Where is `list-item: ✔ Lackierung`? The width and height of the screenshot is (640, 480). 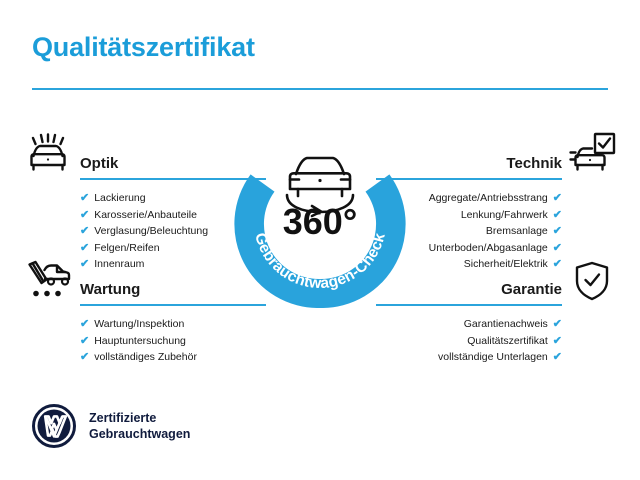
list-item: ✔ Lackierung is located at coordinates (173, 198).